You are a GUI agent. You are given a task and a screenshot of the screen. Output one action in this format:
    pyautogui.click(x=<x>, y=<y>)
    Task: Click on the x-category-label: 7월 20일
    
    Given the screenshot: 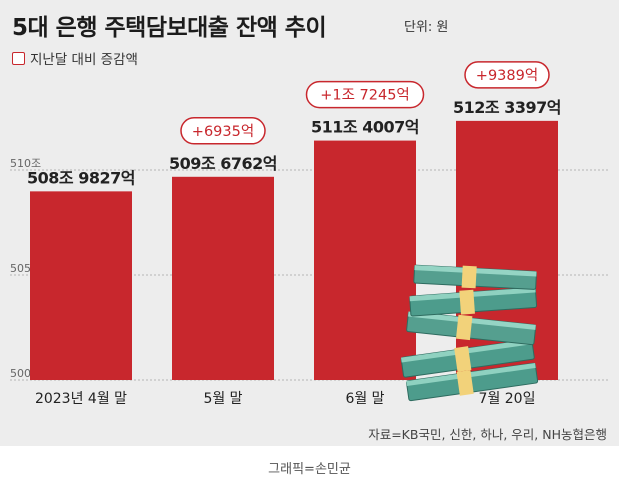 What is the action you would take?
    pyautogui.click(x=507, y=399)
    